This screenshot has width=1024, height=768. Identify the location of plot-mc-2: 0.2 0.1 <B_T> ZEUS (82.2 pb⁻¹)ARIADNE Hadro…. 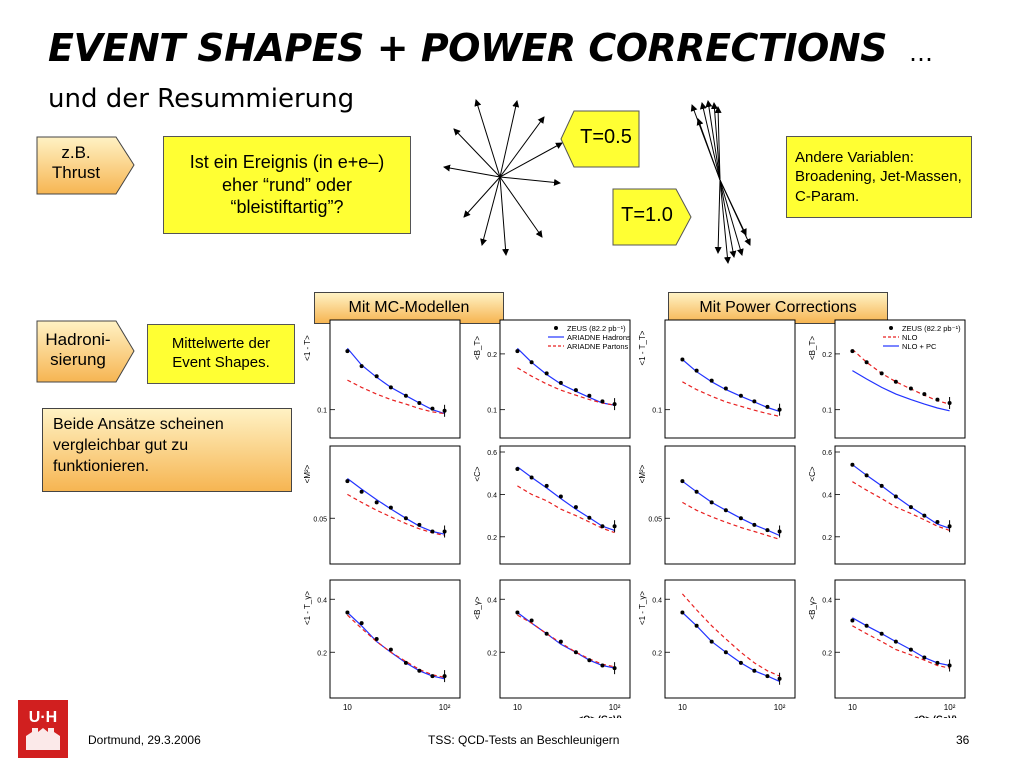
(552, 379).